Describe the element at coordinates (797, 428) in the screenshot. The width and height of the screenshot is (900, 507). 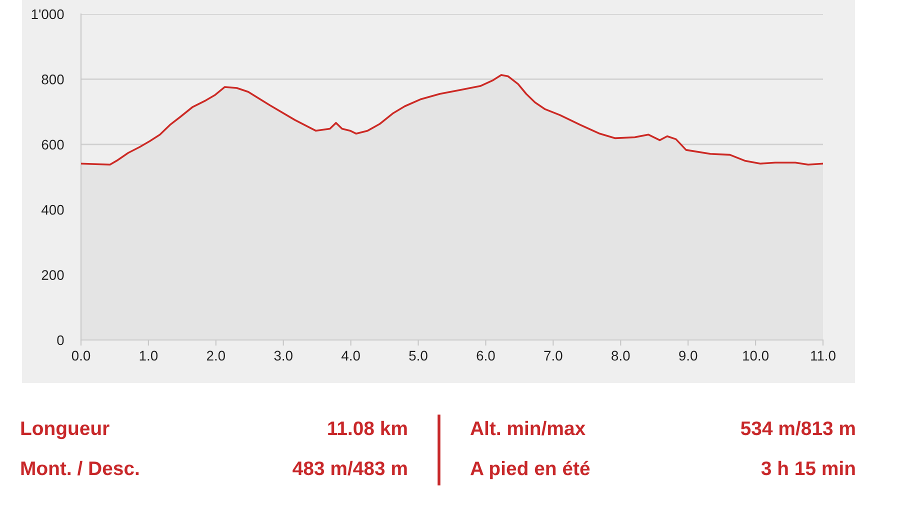
I see `text: 534 m/813 m` at that location.